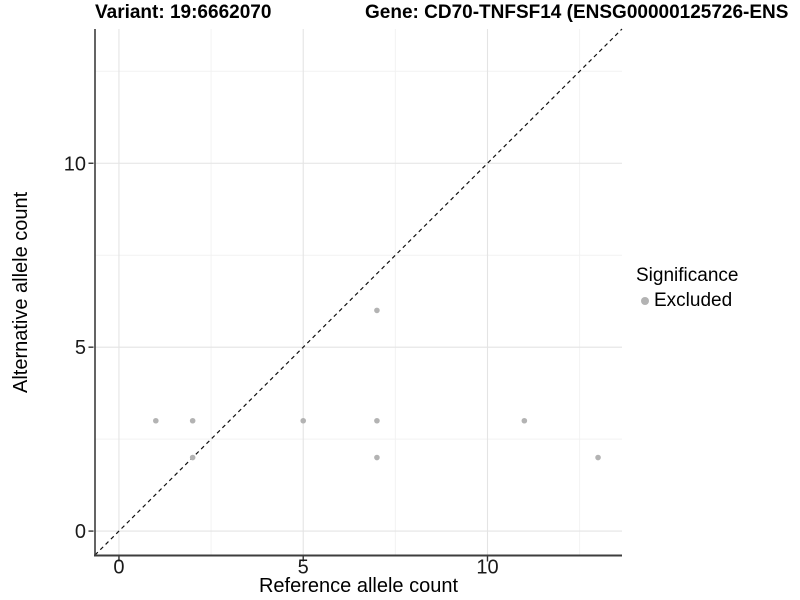 This screenshot has height=600, width=800. I want to click on plot-title-variant: Variant: 19:6662070, so click(183, 12).